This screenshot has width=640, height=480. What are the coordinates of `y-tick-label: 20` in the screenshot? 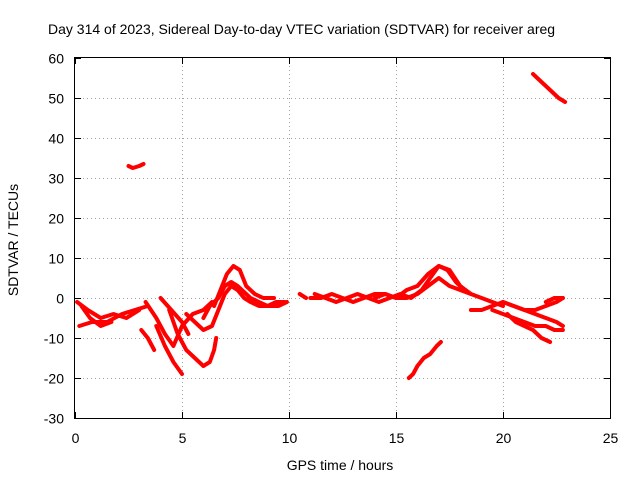 It's located at (56, 219).